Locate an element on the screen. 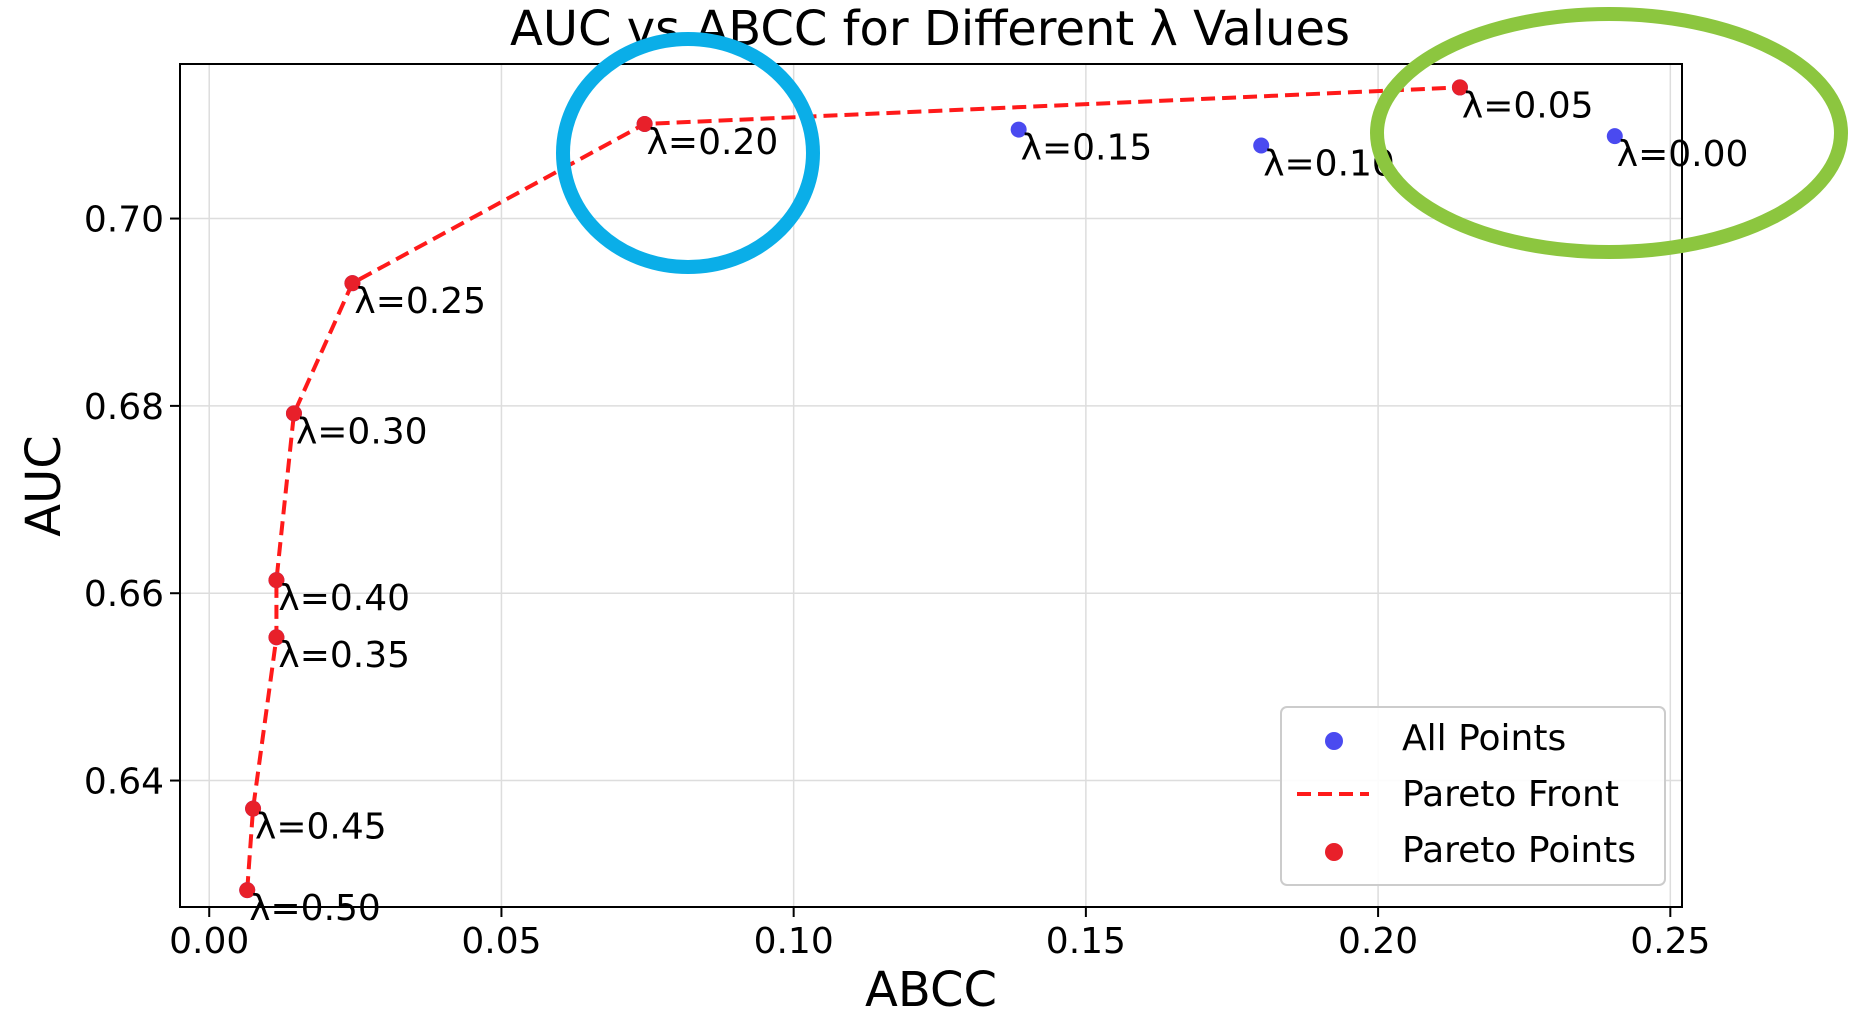 This screenshot has width=1849, height=1013. point-label: λ=0.05 is located at coordinates (1528, 105).